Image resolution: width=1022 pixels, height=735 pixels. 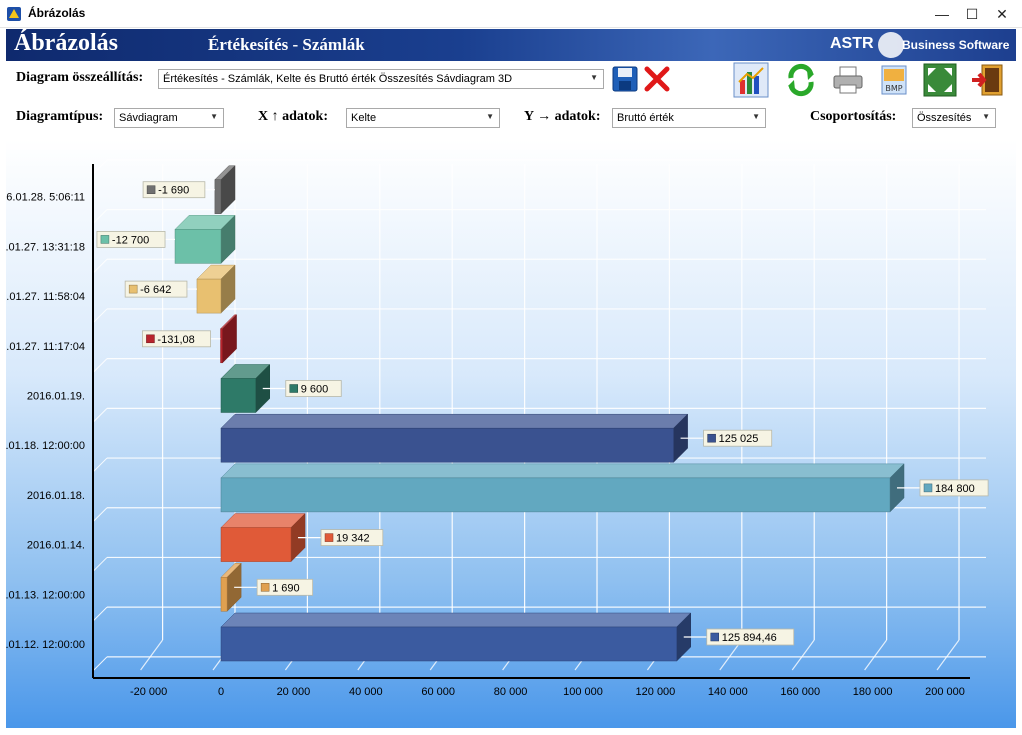 What do you see at coordinates (739, 439) in the screenshot?
I see `data-label: 125 025` at bounding box center [739, 439].